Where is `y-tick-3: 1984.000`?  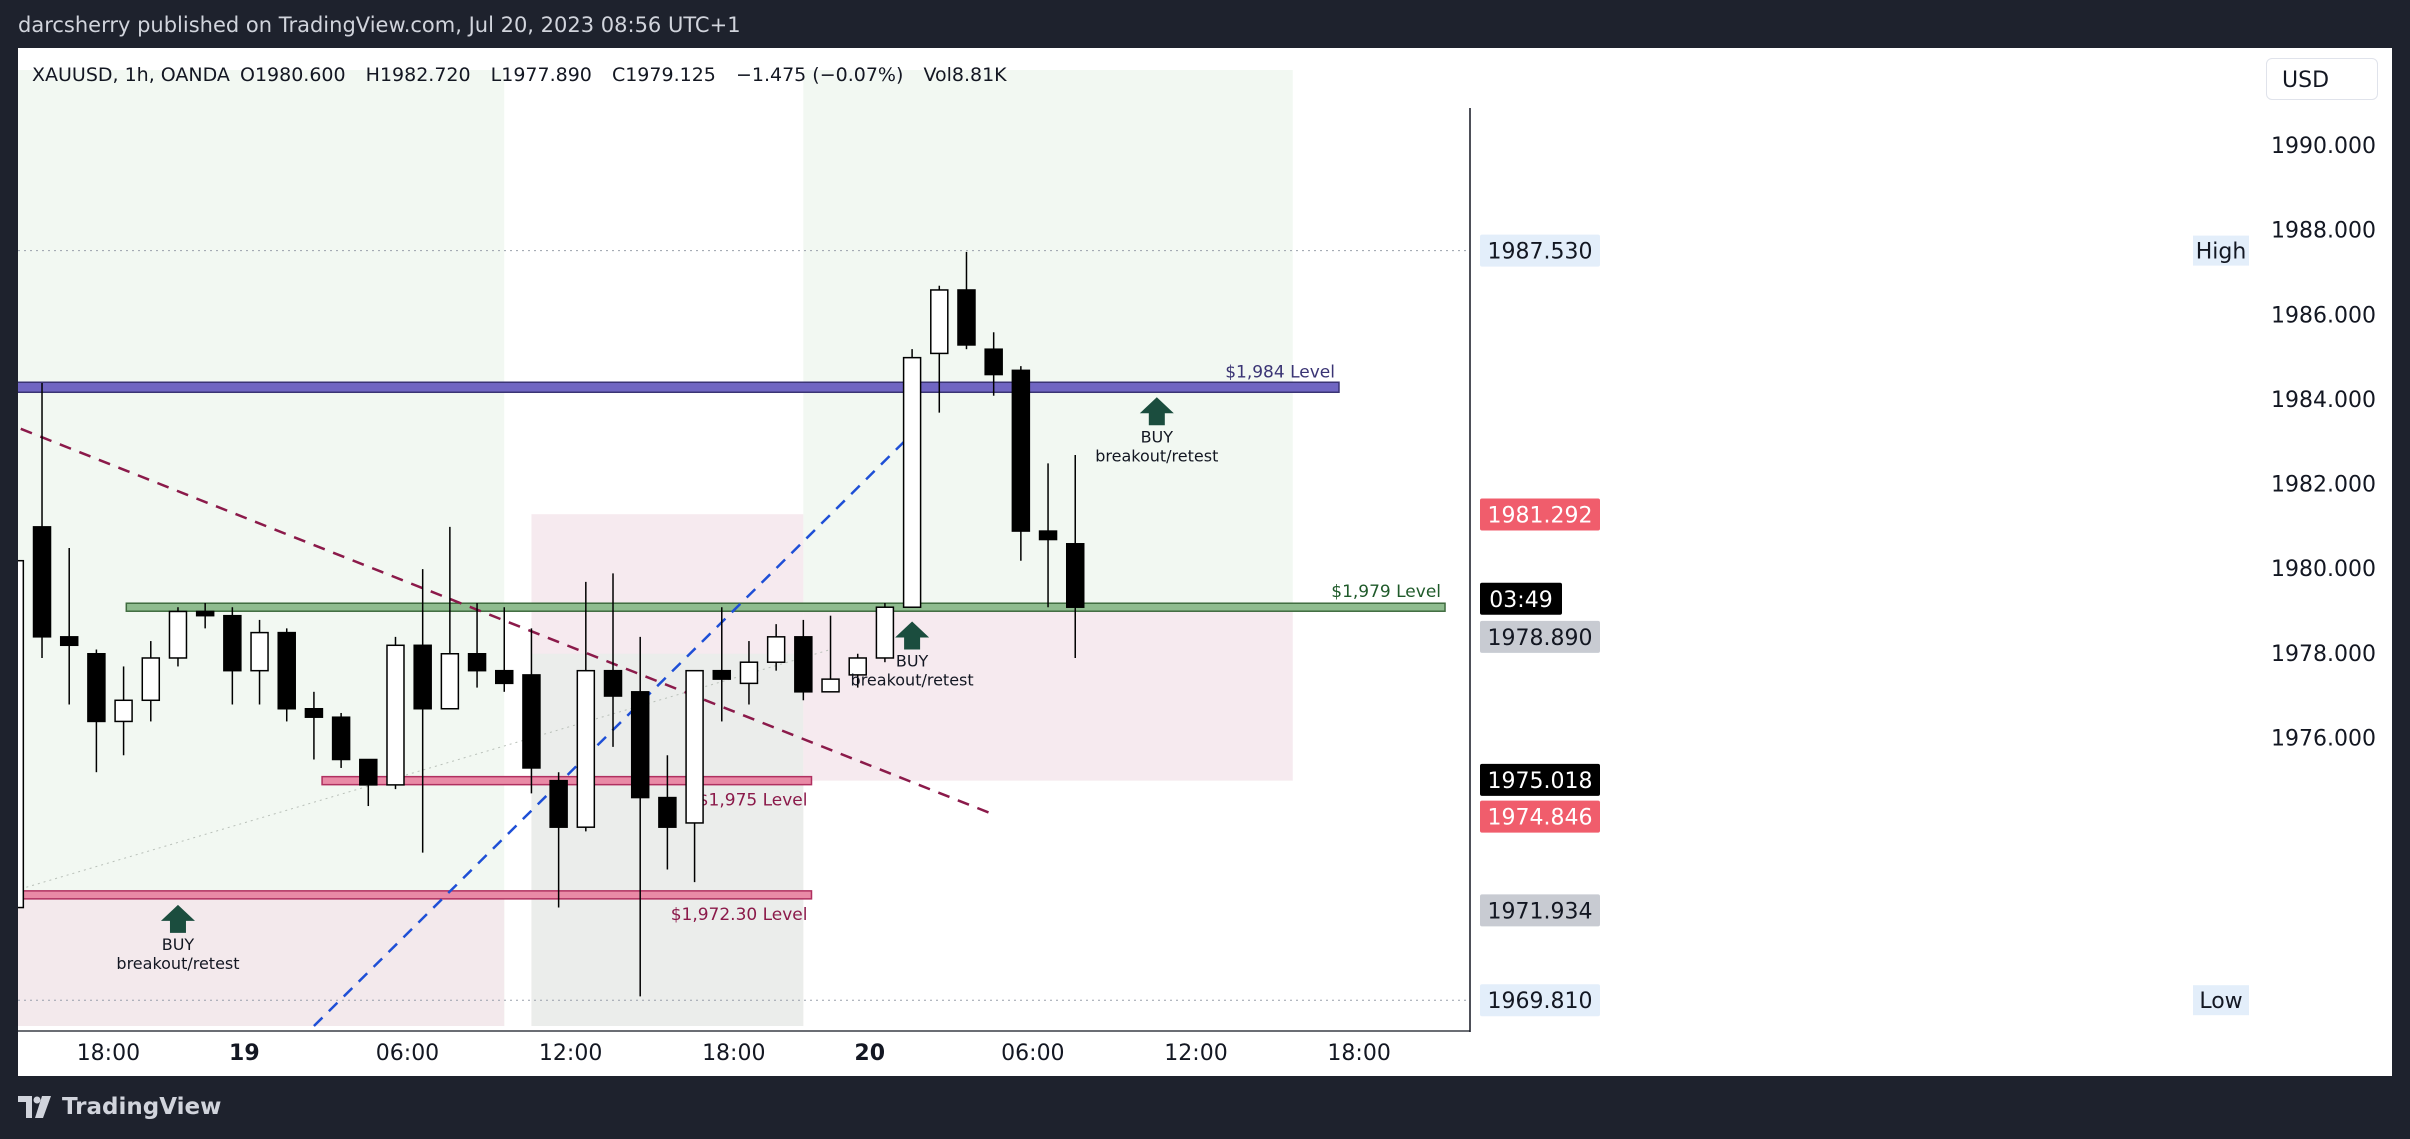
y-tick-3: 1984.000 is located at coordinates (2323, 400).